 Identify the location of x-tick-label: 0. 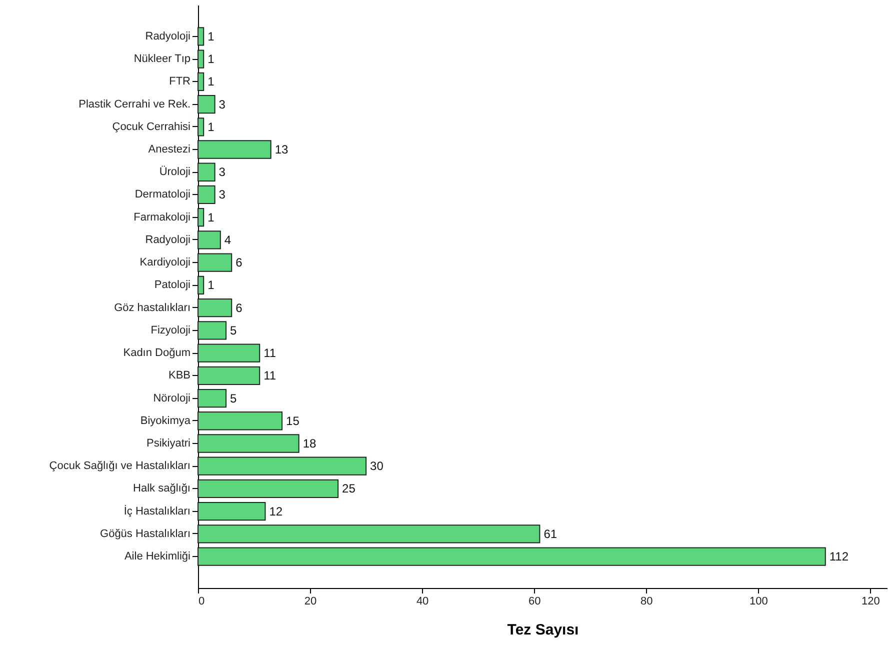
(201, 602).